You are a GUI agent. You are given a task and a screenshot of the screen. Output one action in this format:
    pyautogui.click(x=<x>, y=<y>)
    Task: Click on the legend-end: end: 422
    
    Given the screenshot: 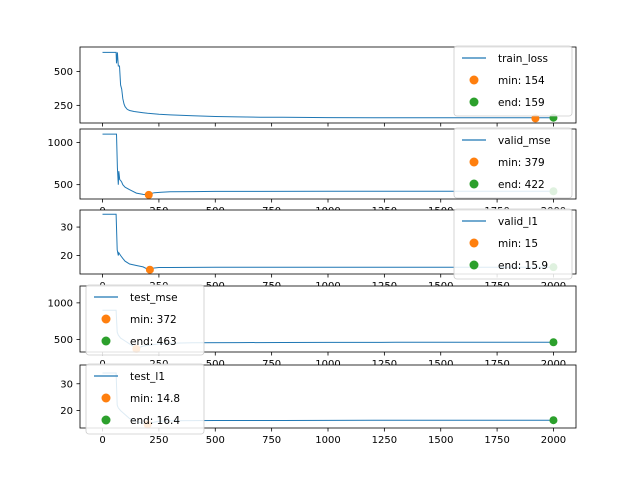 What is the action you would take?
    pyautogui.click(x=521, y=185)
    